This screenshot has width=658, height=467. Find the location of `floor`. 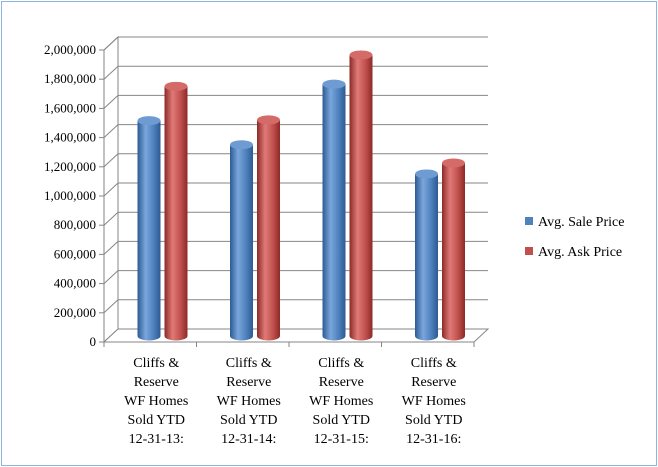

floor is located at coordinates (296, 335).